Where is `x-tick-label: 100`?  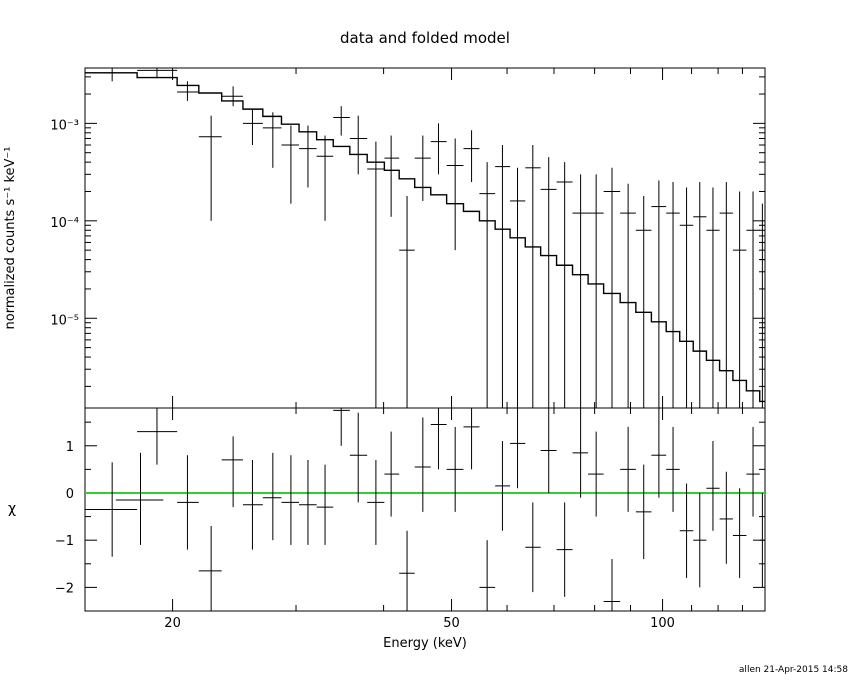
x-tick-label: 100 is located at coordinates (662, 623).